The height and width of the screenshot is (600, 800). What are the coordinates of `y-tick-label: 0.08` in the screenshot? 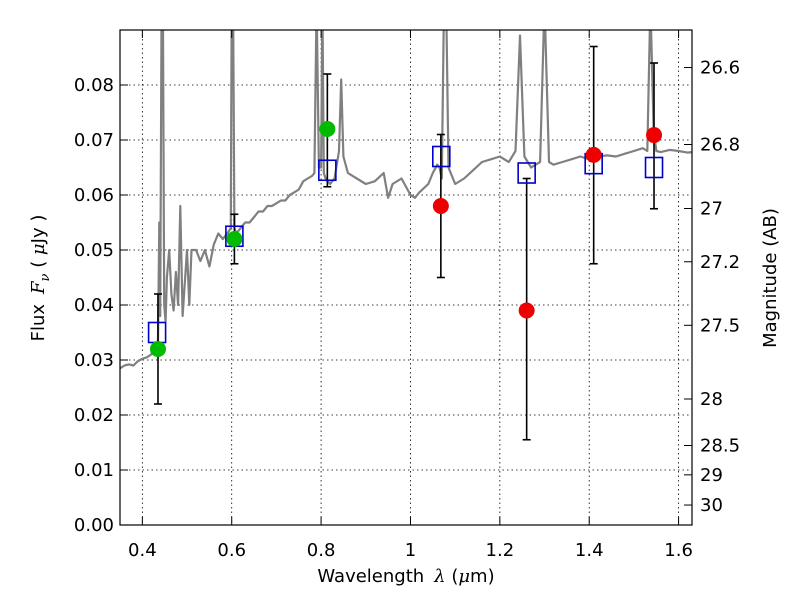 It's located at (94, 85).